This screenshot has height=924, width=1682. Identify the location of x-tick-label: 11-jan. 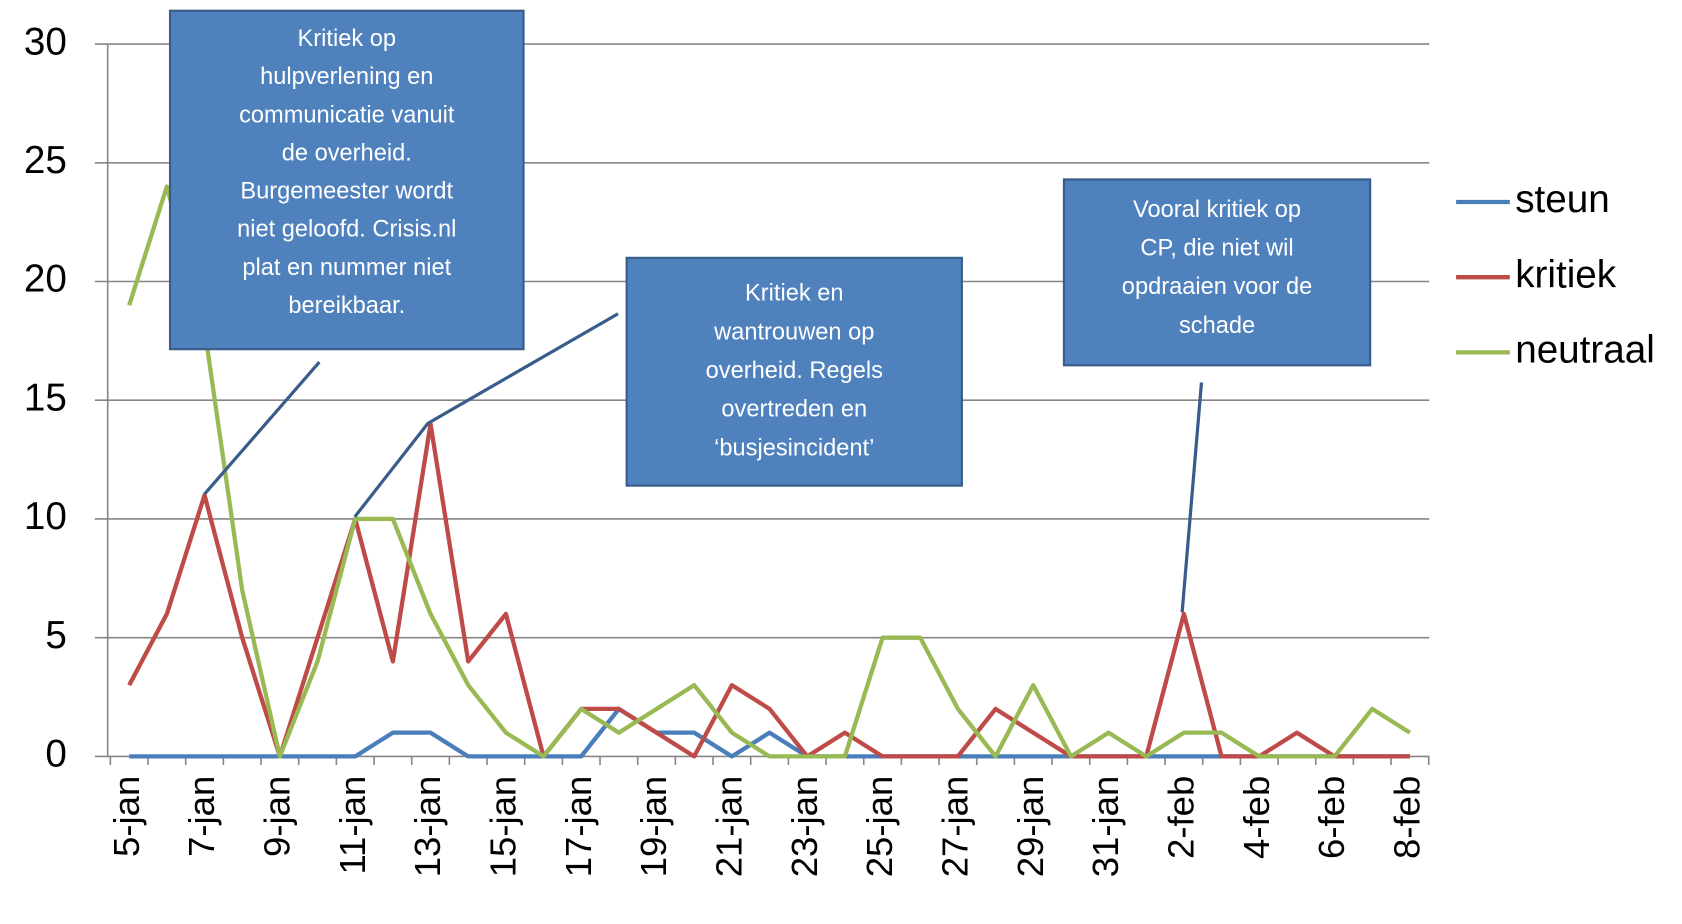
(352, 825).